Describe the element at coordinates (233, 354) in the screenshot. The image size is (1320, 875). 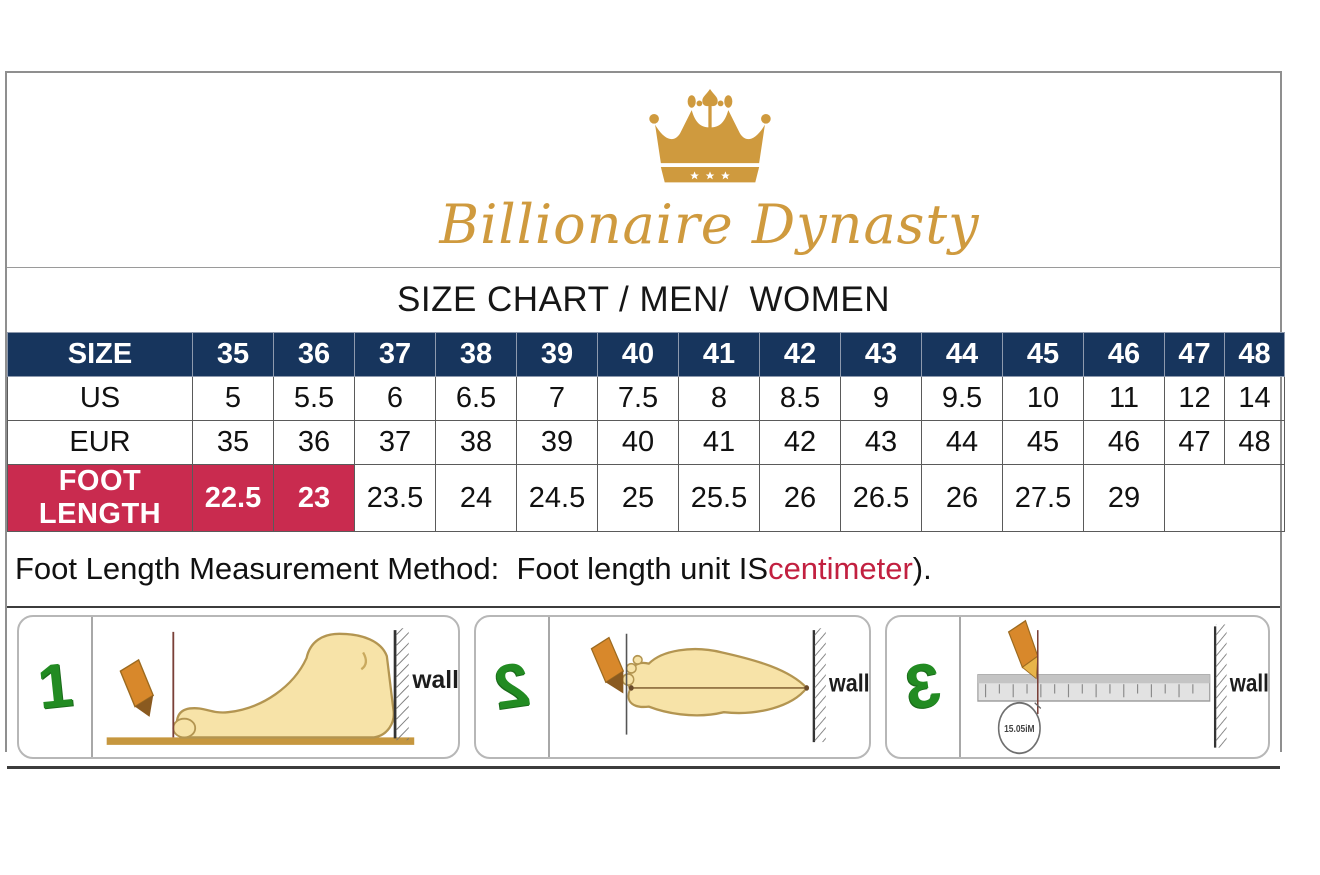
I see `header-cell: 35` at that location.